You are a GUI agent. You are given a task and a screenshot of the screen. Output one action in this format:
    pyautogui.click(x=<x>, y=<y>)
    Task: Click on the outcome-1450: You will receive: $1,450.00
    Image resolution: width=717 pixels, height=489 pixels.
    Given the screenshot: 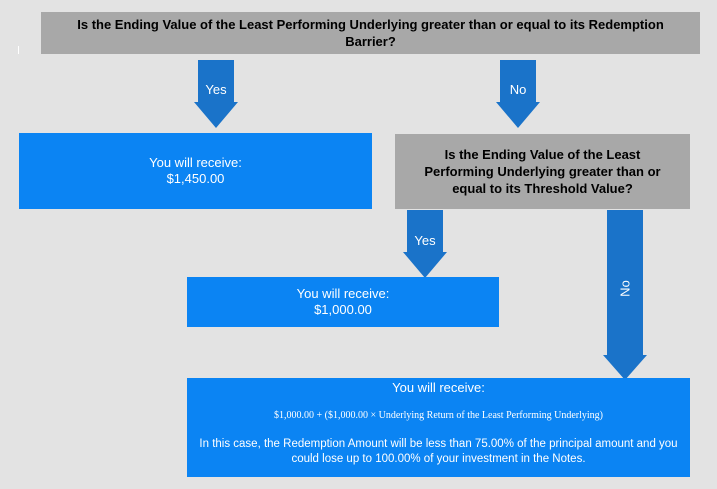 What is the action you would take?
    pyautogui.click(x=195, y=171)
    